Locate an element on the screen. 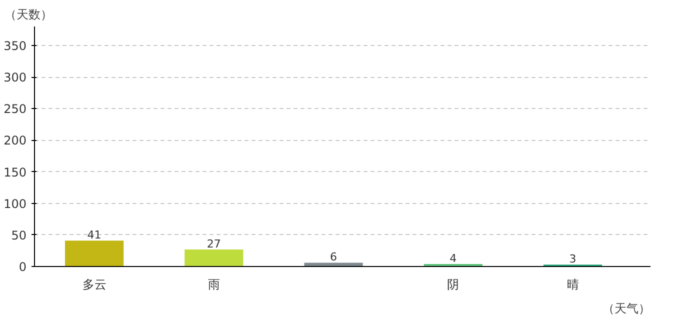 The image size is (680, 320). data-label: 41 is located at coordinates (94, 235).